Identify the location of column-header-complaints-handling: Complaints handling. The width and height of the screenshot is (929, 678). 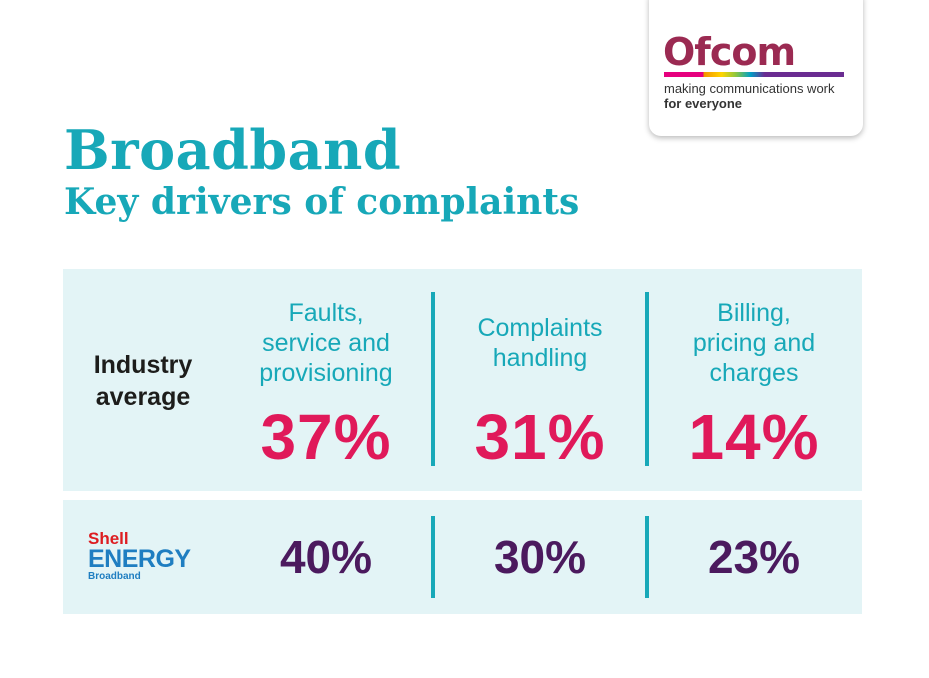
(540, 343).